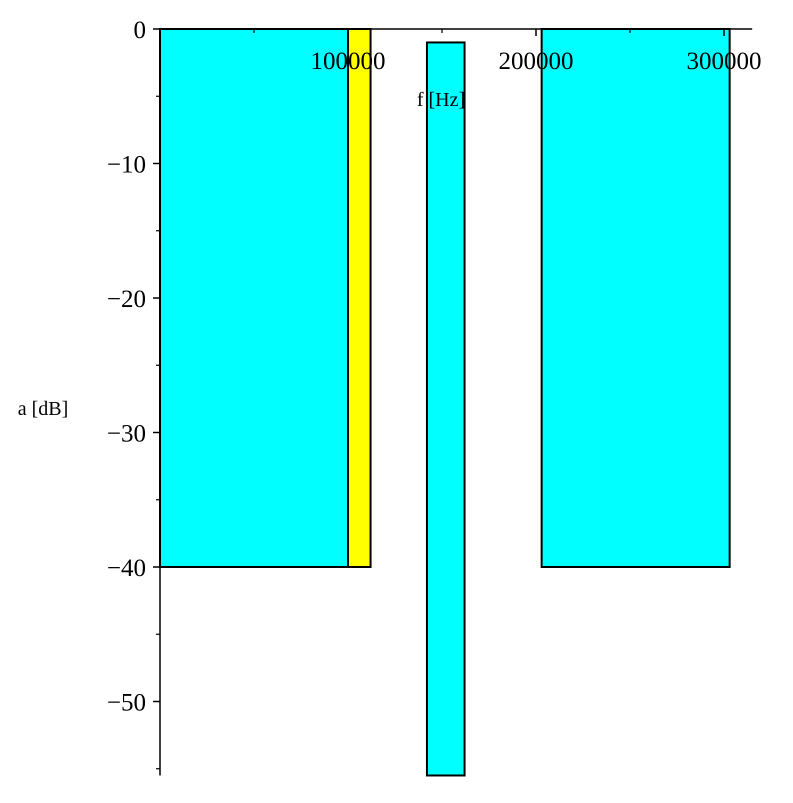  Describe the element at coordinates (126, 299) in the screenshot. I see `y-tick-label-3: −20` at that location.